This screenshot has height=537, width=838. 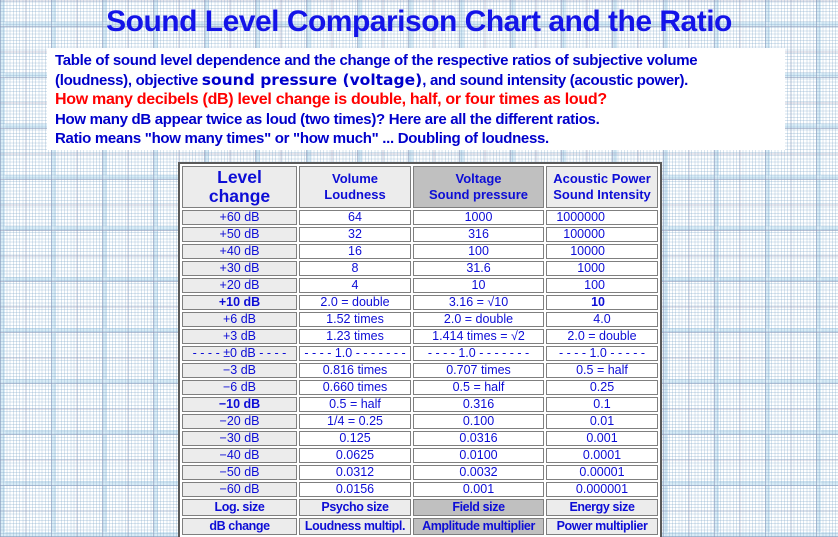 What do you see at coordinates (602, 526) in the screenshot?
I see `footer-cell: Power multiplier` at bounding box center [602, 526].